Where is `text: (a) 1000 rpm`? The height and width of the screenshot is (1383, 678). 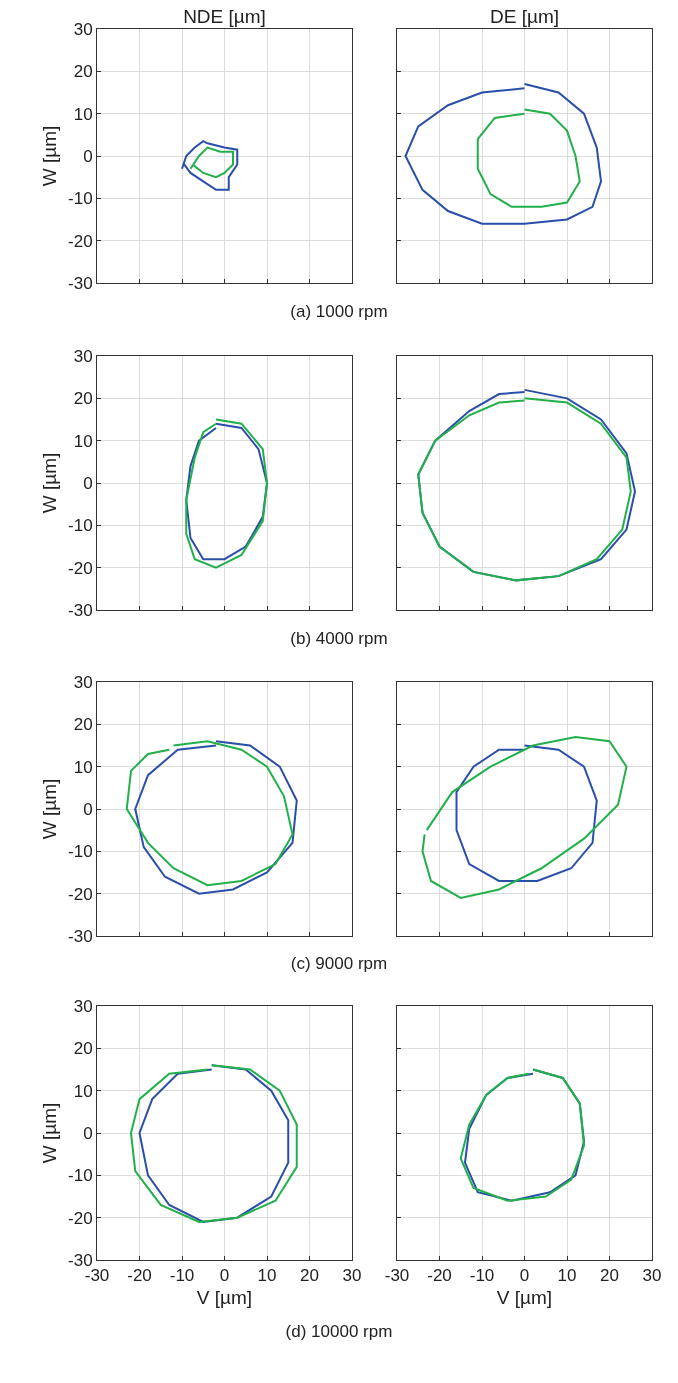 text: (a) 1000 rpm is located at coordinates (339, 312).